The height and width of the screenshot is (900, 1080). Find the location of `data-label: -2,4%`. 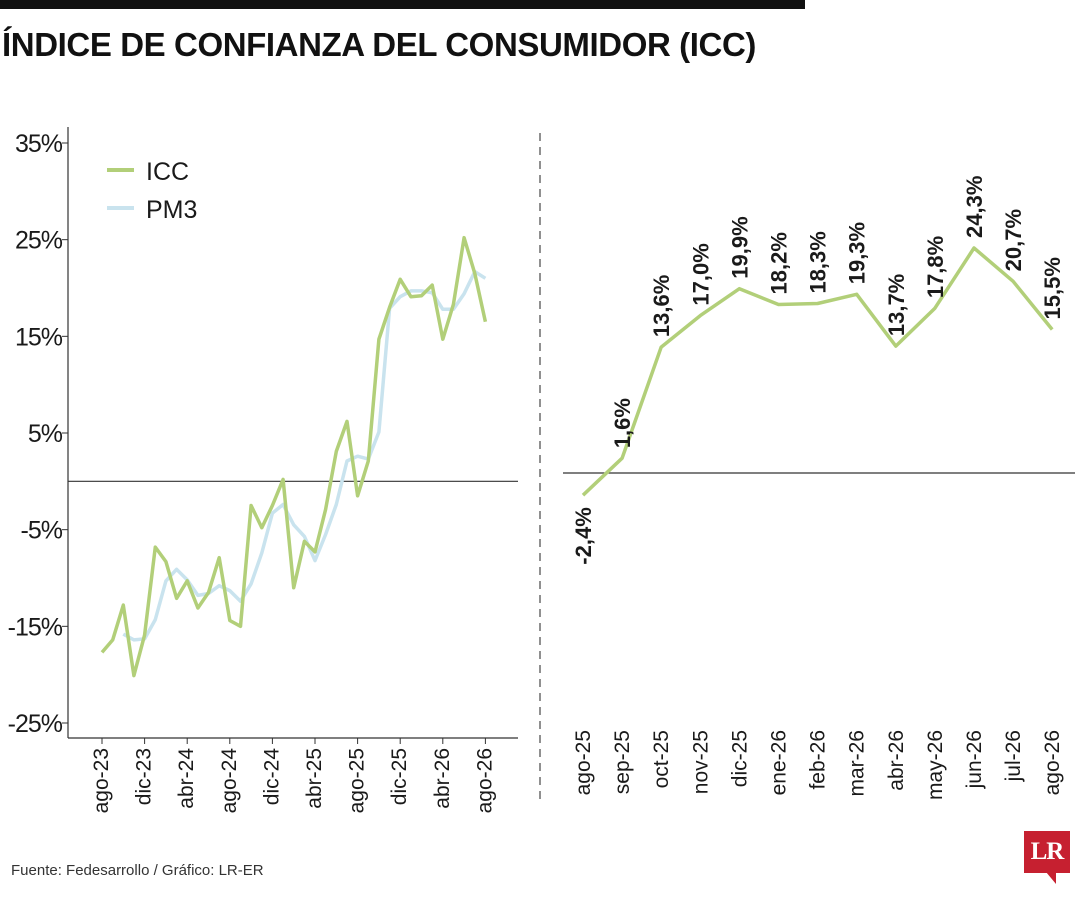

data-label: -2,4% is located at coordinates (583, 535).